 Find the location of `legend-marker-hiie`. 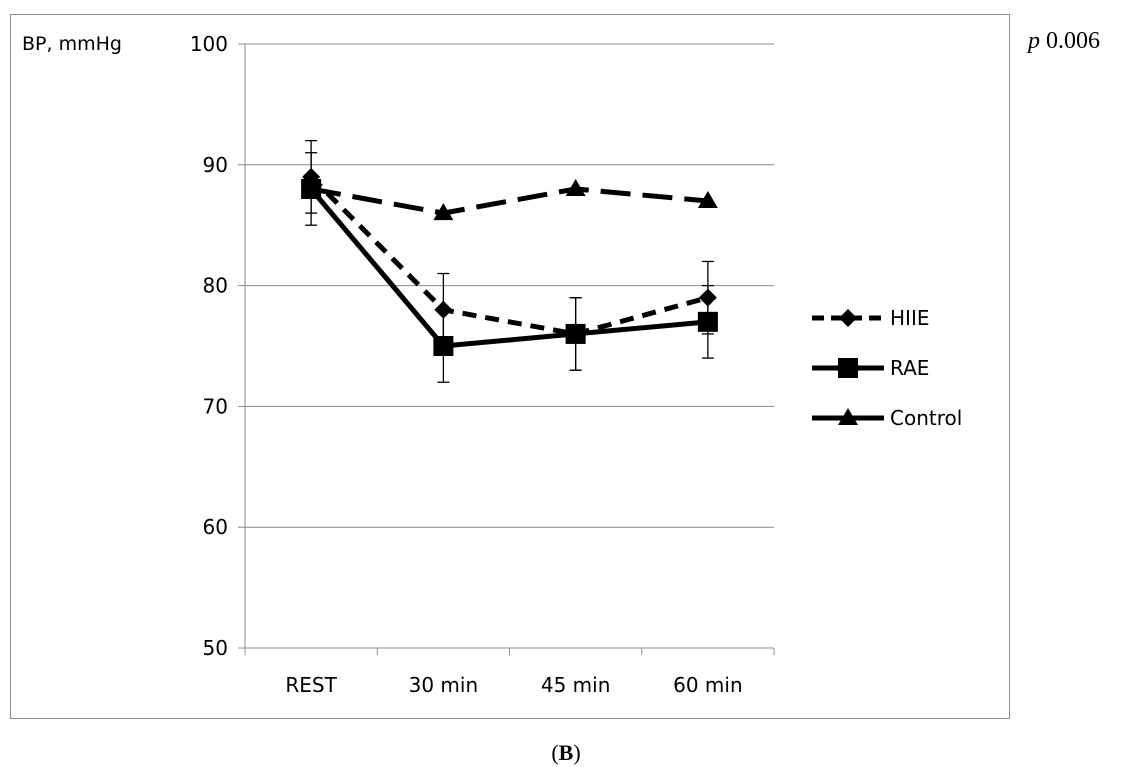

legend-marker-hiie is located at coordinates (848, 318).